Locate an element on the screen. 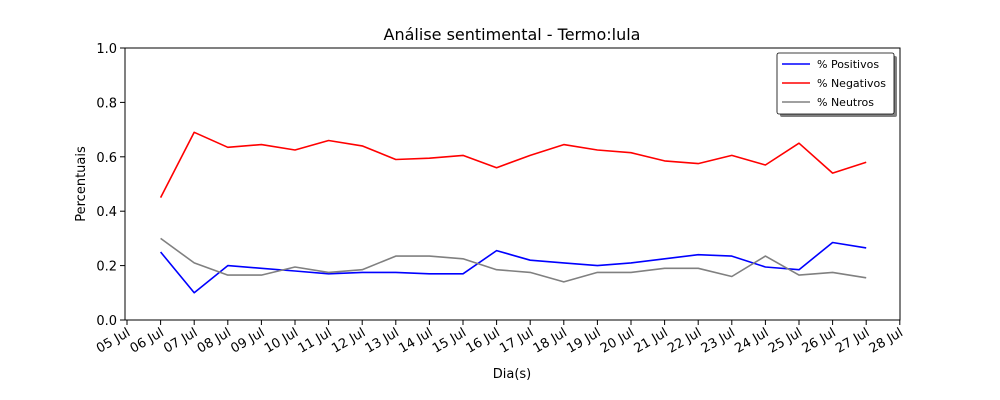 This screenshot has width=1000, height=400. y-axis-label: Percentuais is located at coordinates (81, 184).